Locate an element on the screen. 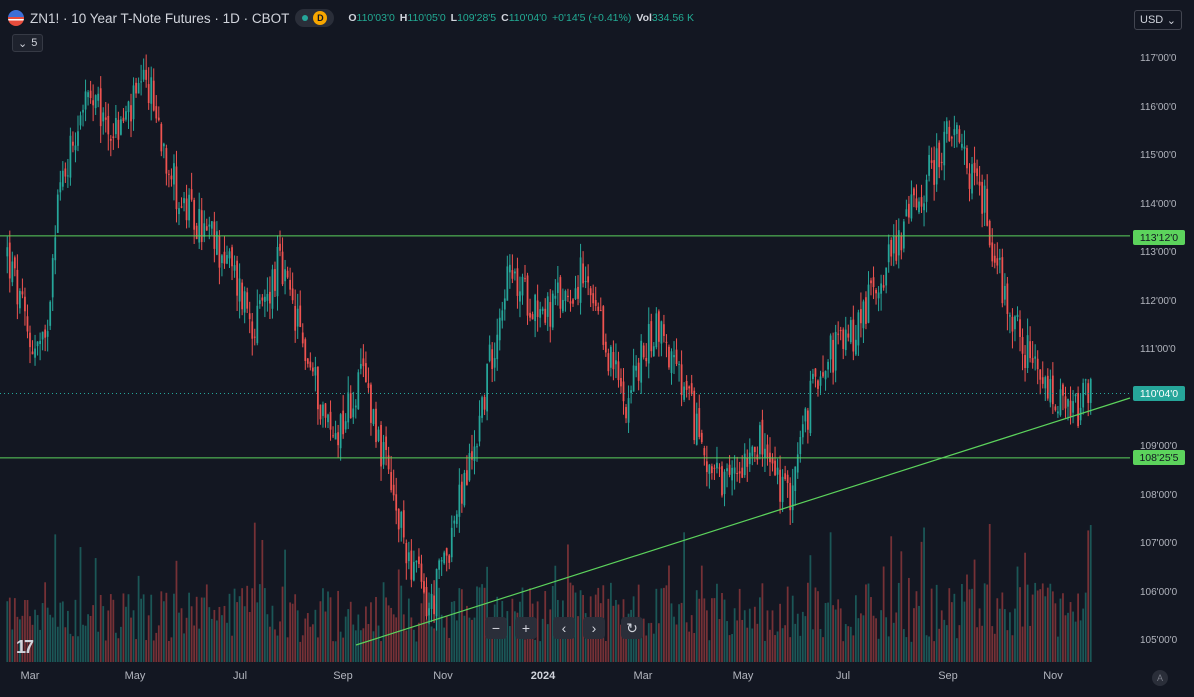 Image resolution: width=1194 pixels, height=697 pixels. high-value: H110'05'0 is located at coordinates (422, 18).